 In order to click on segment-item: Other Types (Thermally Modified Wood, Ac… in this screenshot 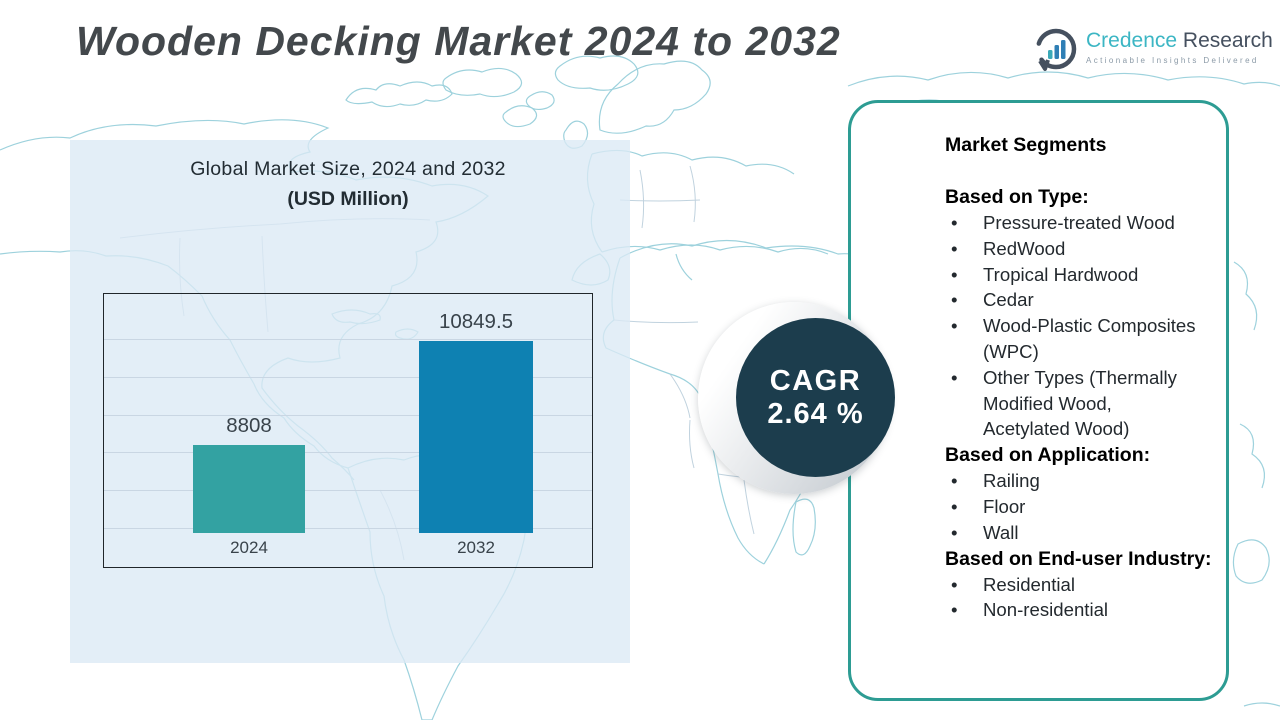, I will do `click(1078, 403)`.